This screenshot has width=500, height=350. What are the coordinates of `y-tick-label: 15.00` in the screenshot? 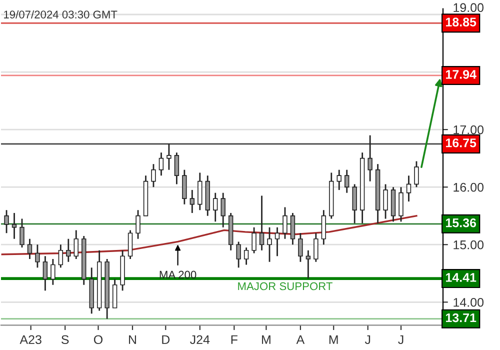 It's located at (469, 245).